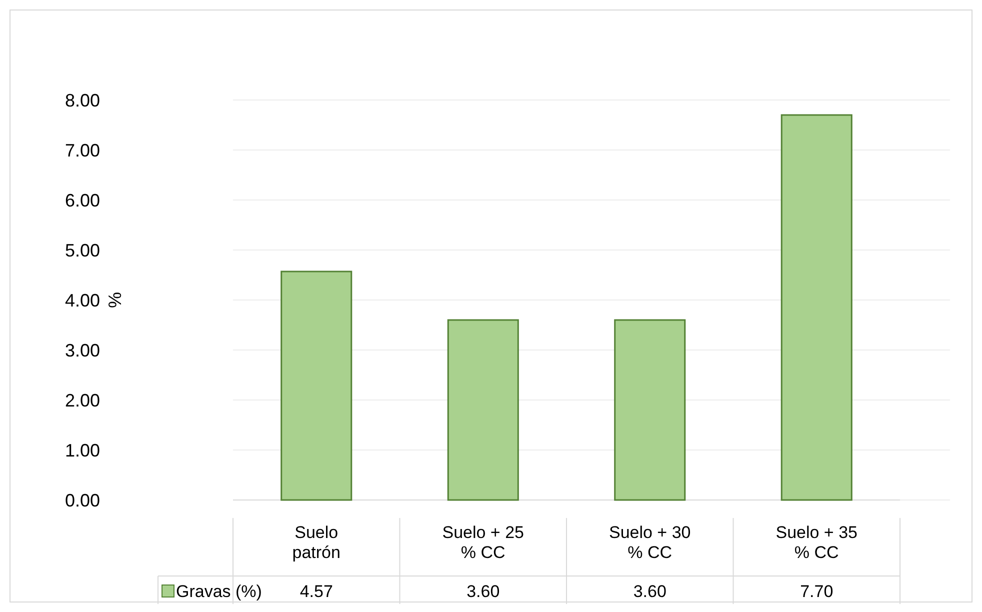 The image size is (982, 612). Describe the element at coordinates (82, 300) in the screenshot. I see `y-tick-label: 4.00` at that location.